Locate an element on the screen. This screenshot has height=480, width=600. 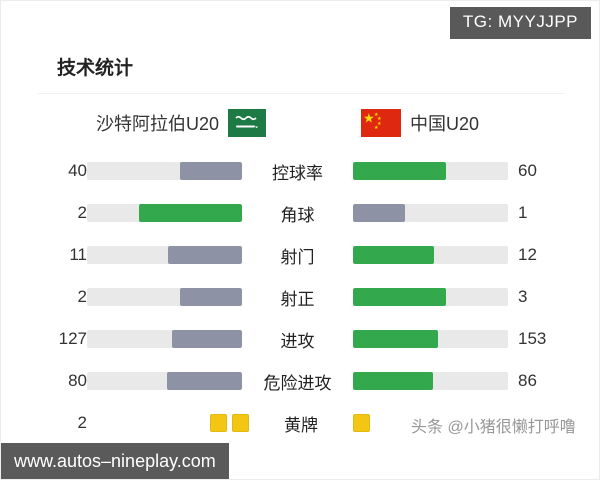
stat-label: 进攻 is located at coordinates (297, 341).